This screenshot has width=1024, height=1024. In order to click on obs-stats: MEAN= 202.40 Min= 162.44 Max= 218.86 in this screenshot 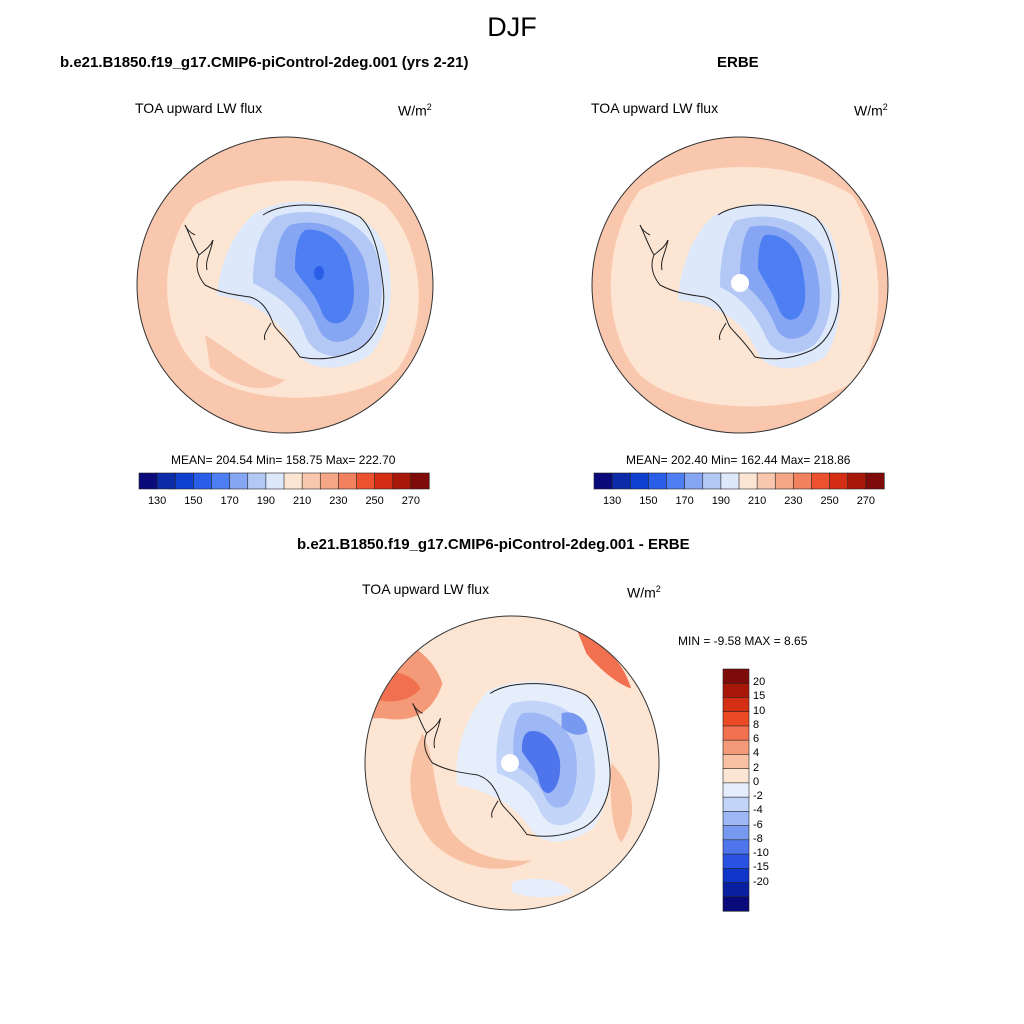, I will do `click(738, 460)`.